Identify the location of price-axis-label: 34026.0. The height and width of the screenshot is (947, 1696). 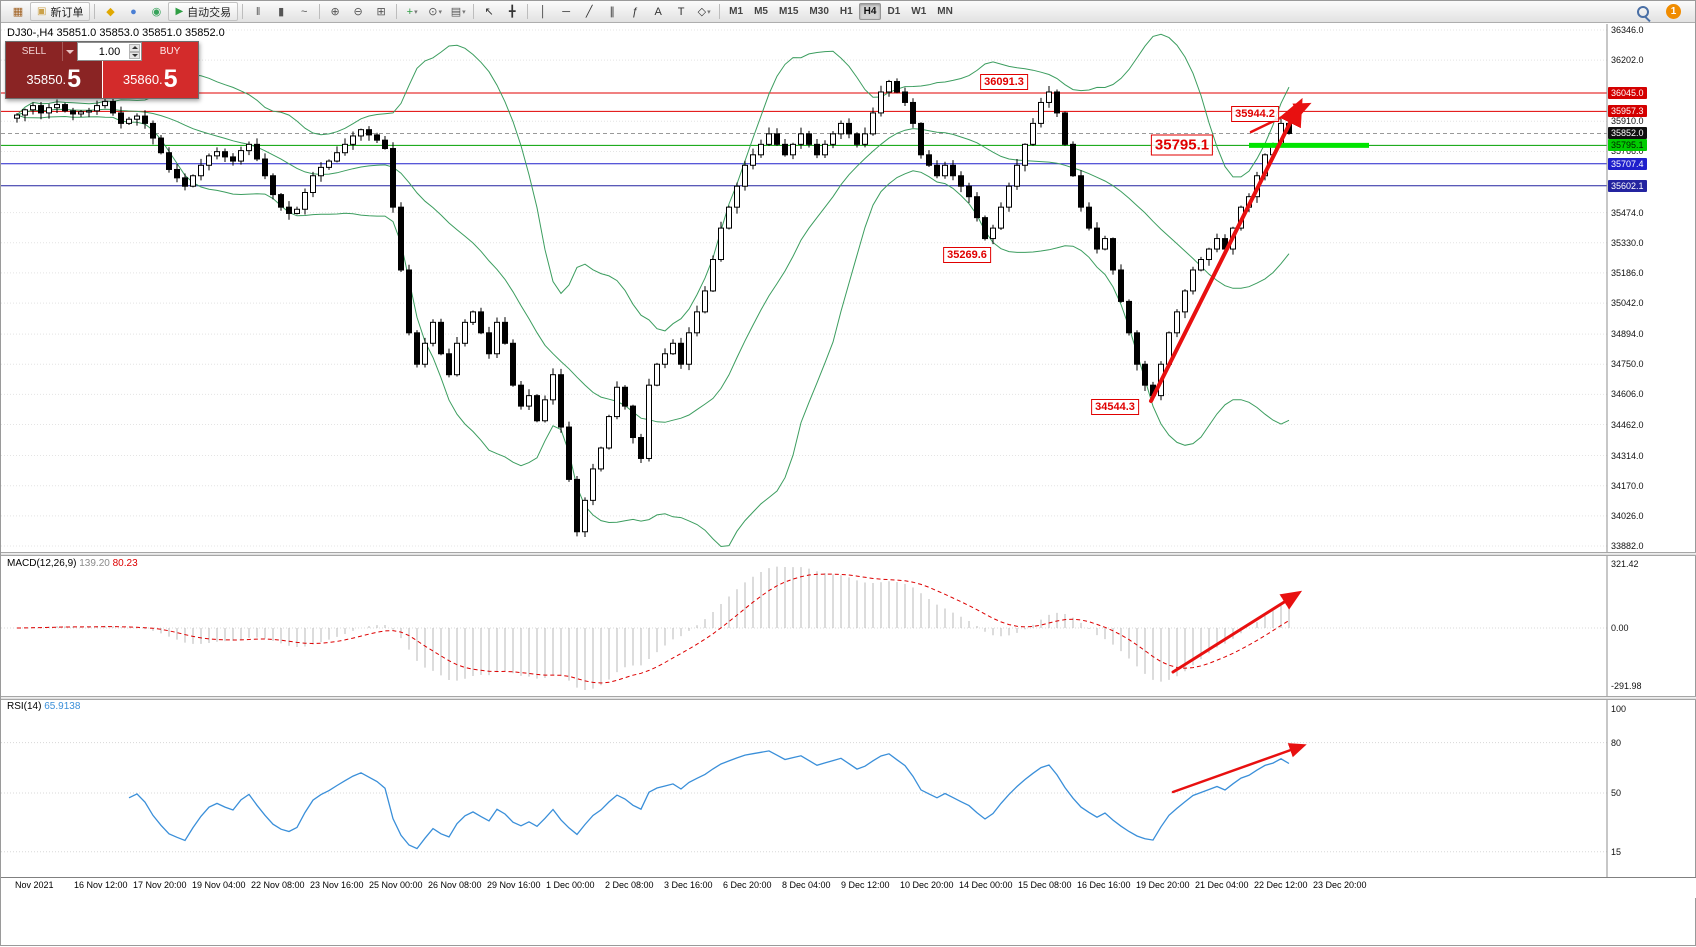
(1627, 515).